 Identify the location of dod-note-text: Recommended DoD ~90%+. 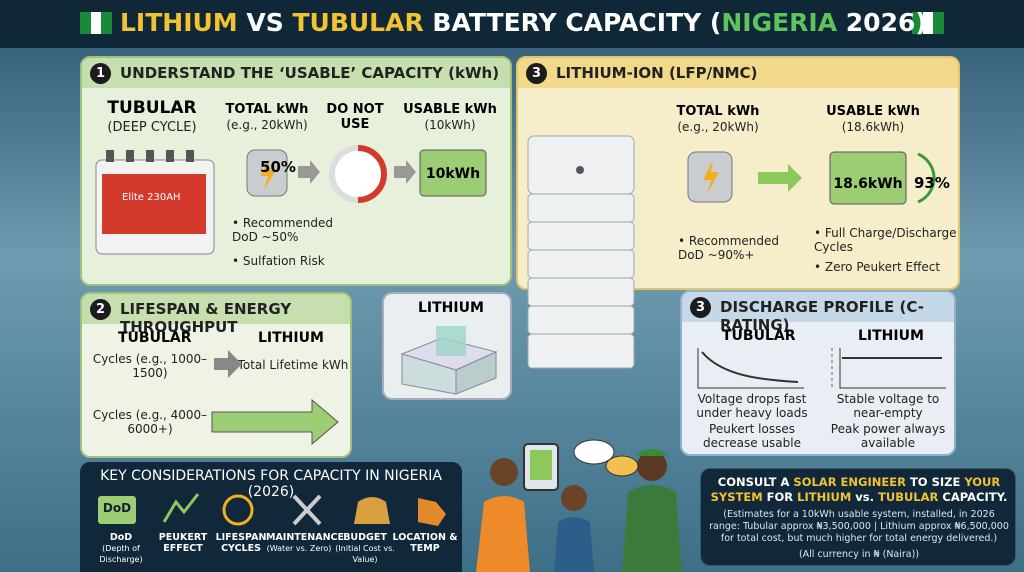
(729, 248).